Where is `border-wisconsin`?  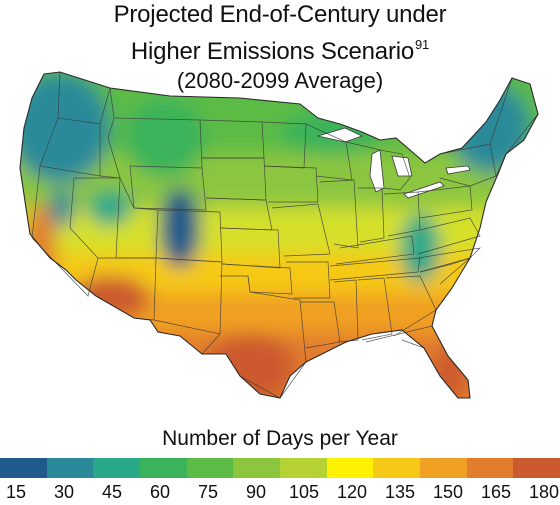 border-wisconsin is located at coordinates (329, 152).